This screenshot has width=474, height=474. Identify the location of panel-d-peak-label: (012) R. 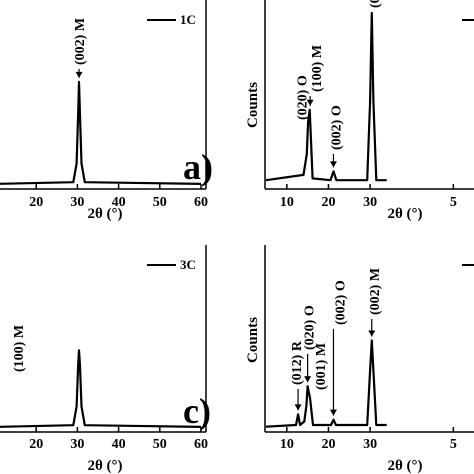
(297, 362).